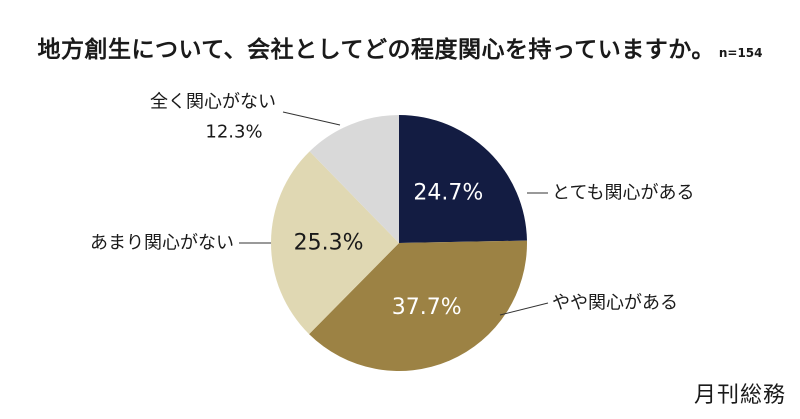  I want to click on slice-value-label: 24.7%, so click(448, 192).